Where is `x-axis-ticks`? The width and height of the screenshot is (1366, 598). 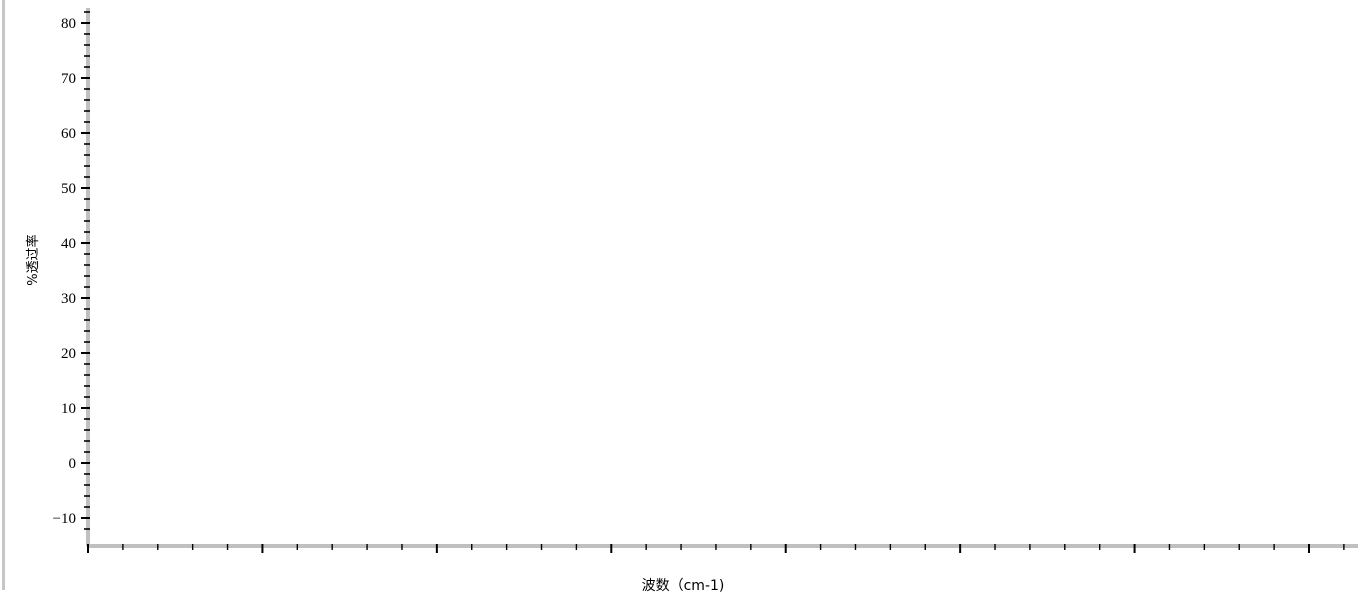 x-axis-ticks is located at coordinates (716, 548).